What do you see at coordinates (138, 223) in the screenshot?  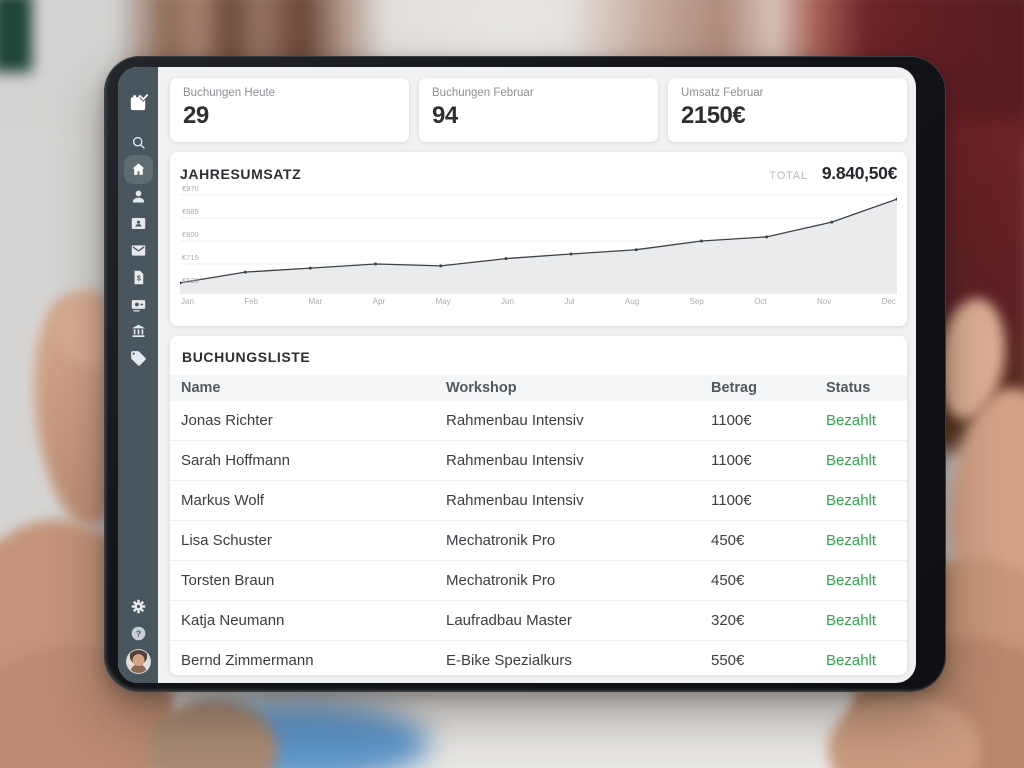 I see `contacts-icon` at bounding box center [138, 223].